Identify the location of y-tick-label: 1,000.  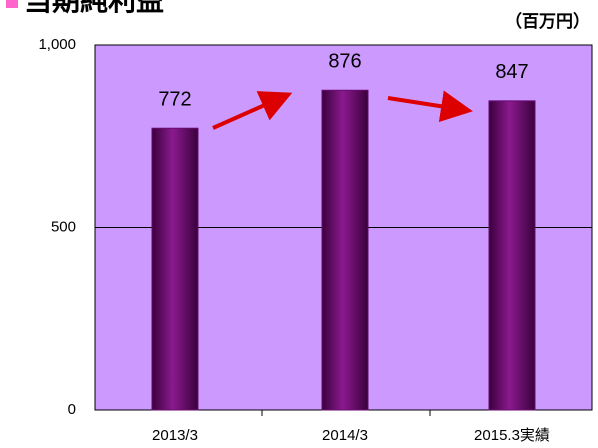
(57, 44).